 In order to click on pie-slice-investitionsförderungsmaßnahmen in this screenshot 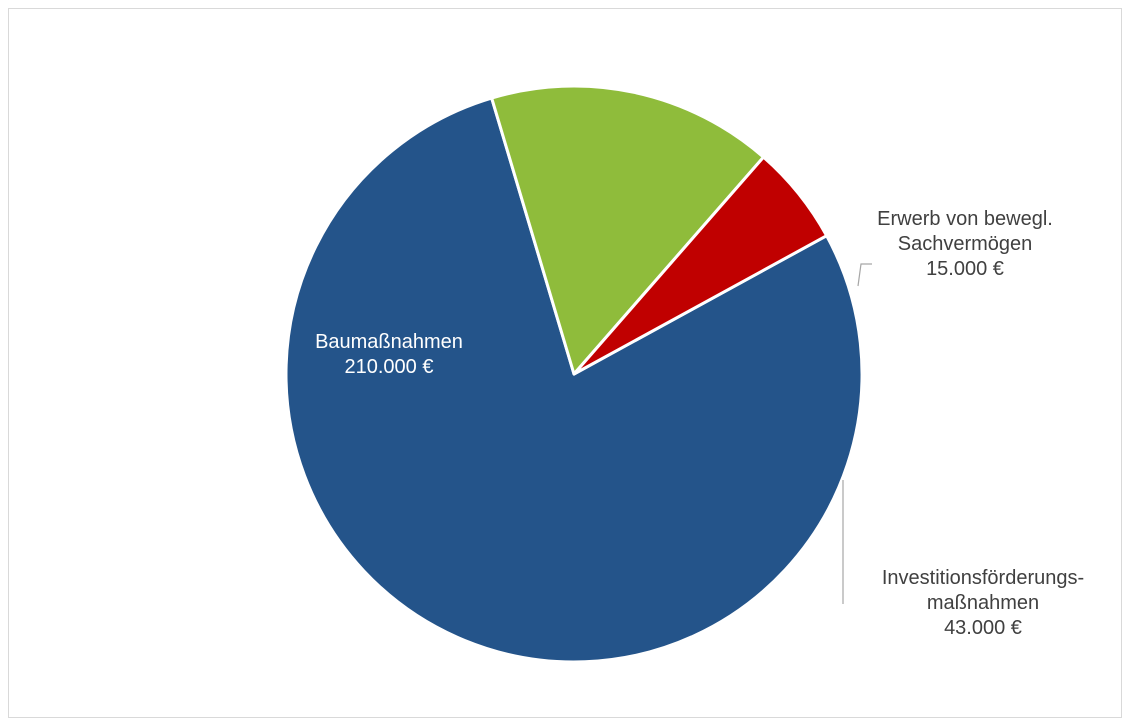, I will do `click(628, 230)`.